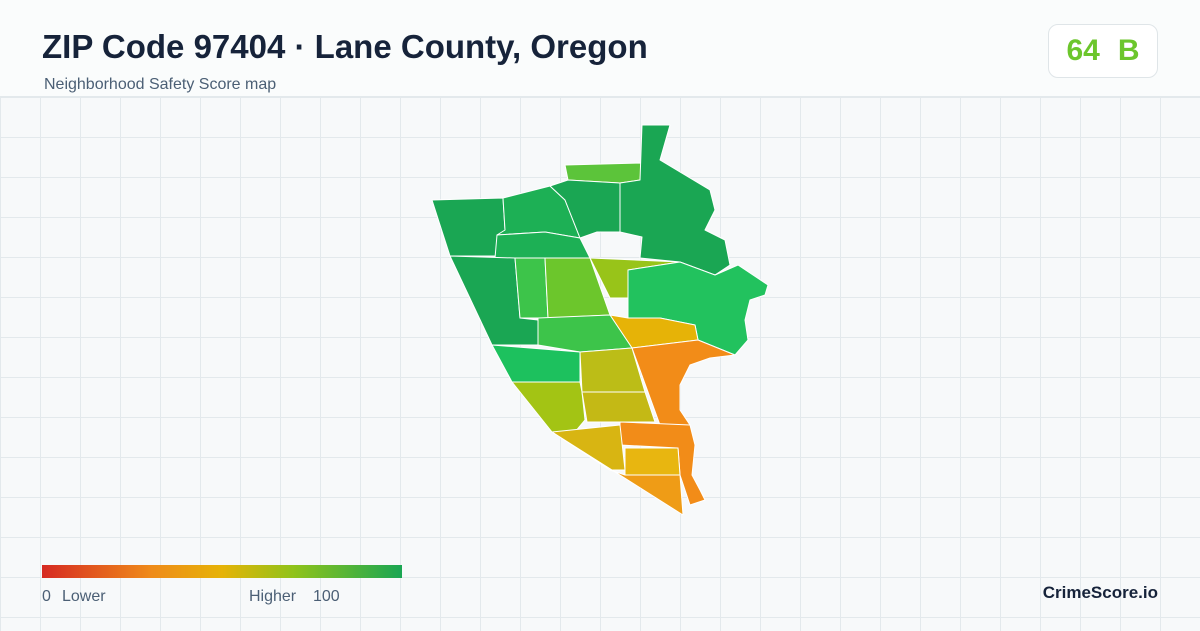 This screenshot has height=631, width=1200. I want to click on title: ZIP Code 97404 · Lane County, Oregon, so click(345, 46).